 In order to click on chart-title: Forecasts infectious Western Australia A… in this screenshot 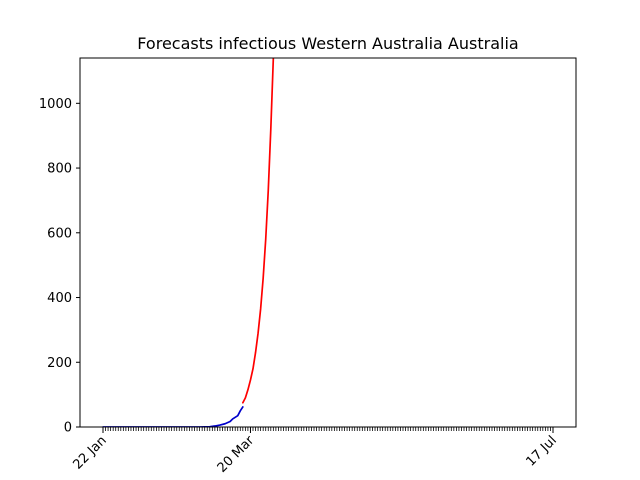, I will do `click(327, 43)`.